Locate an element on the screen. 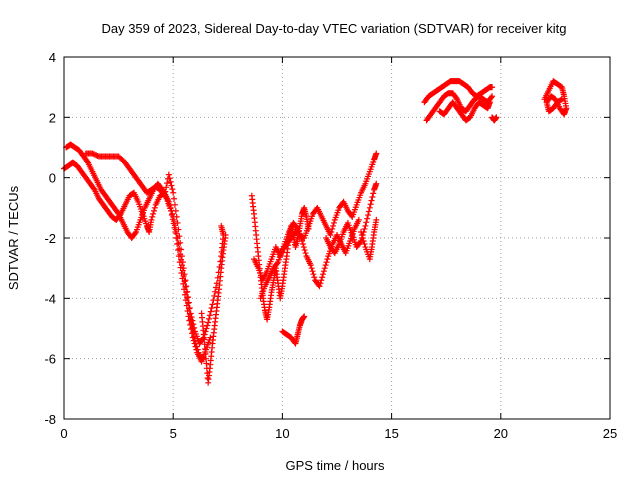 Image resolution: width=640 pixels, height=480 pixels. y-tick-label: -2 is located at coordinates (50, 238).